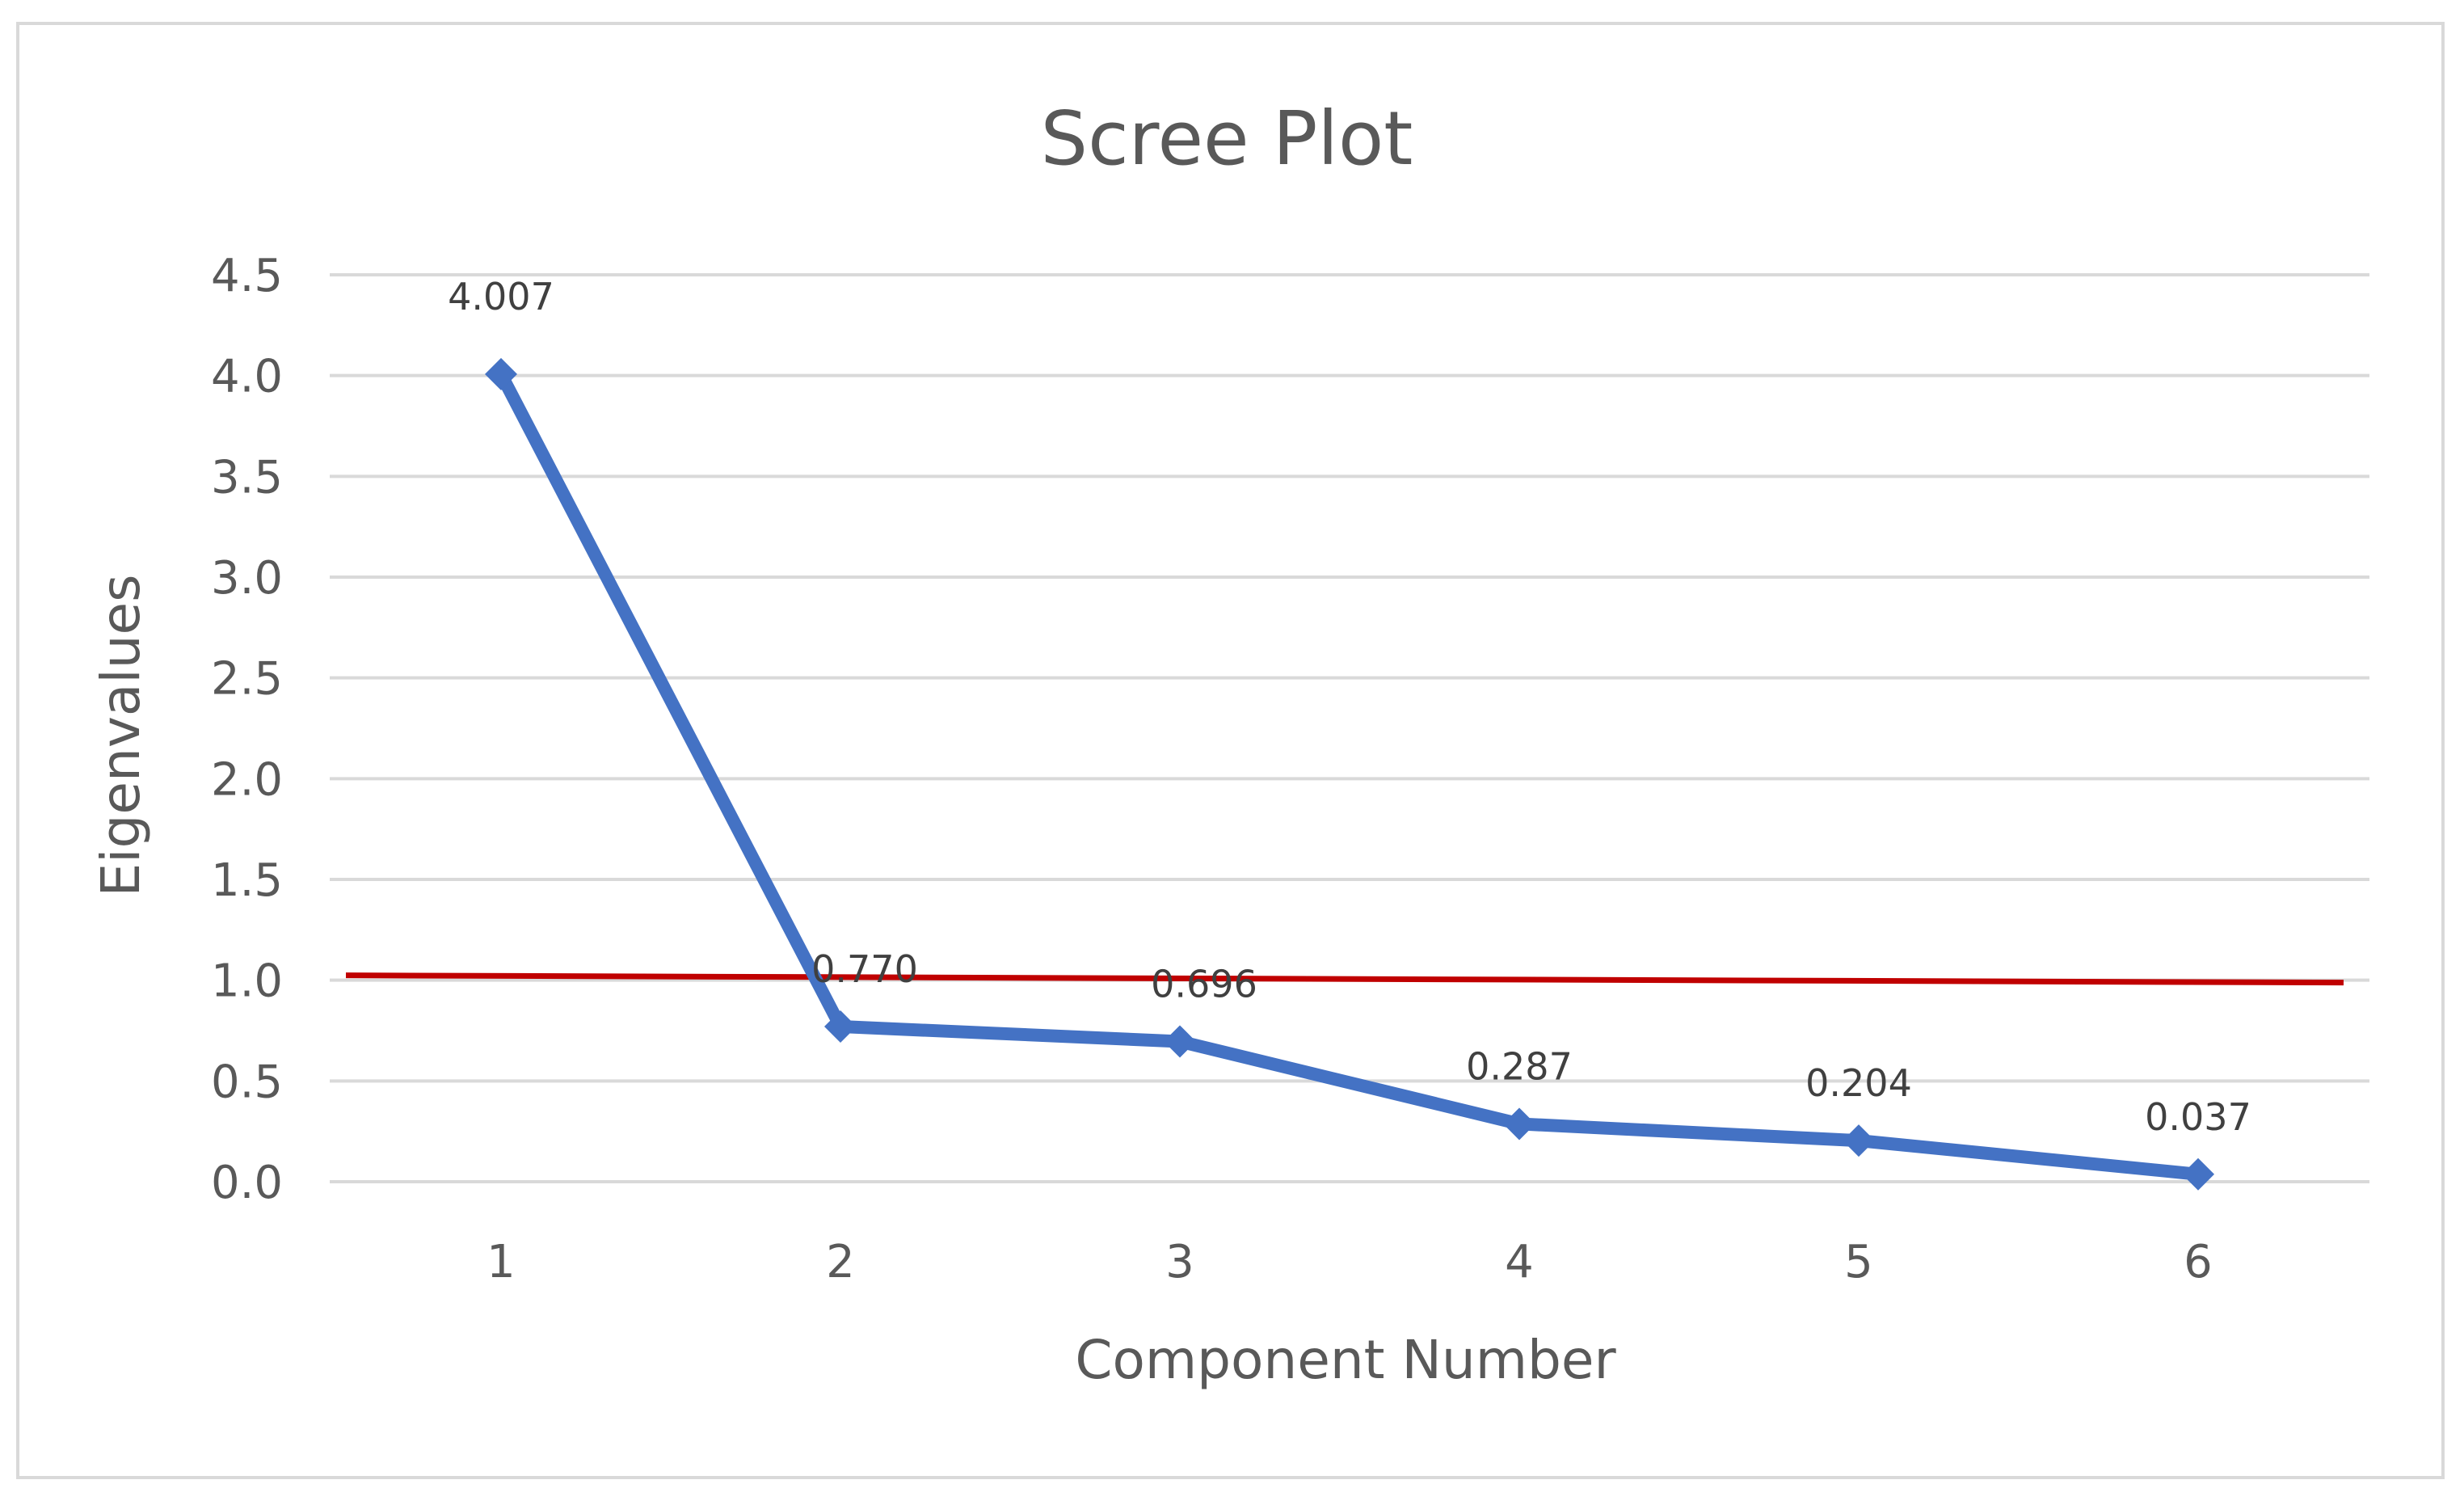  What do you see at coordinates (840, 1262) in the screenshot?
I see `x-tick-label: 2` at bounding box center [840, 1262].